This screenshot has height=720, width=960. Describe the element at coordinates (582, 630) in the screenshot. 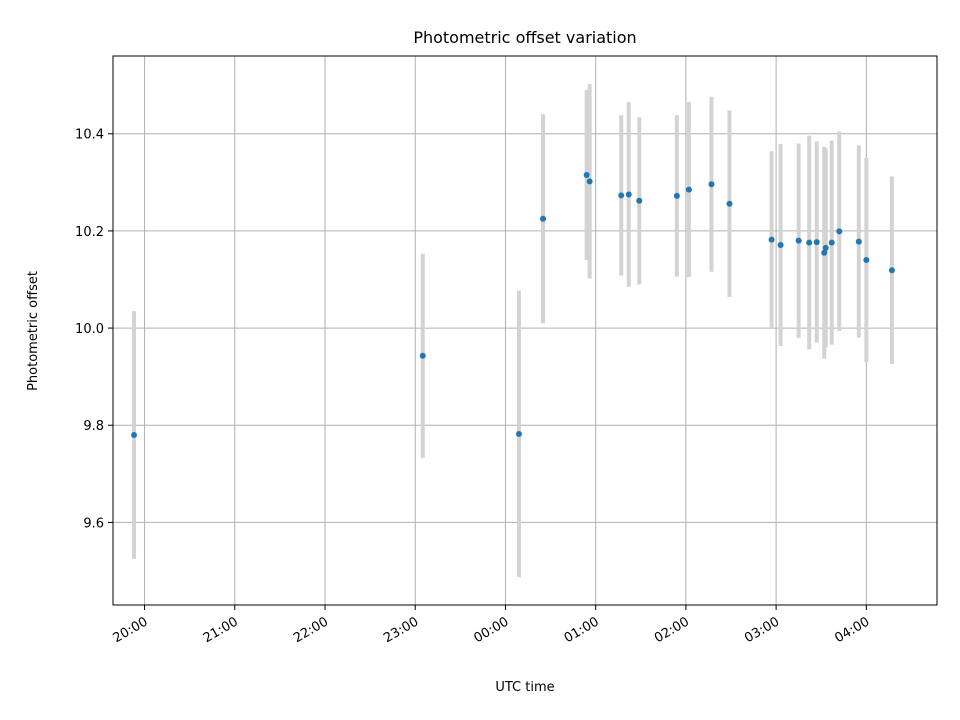

I see `x-tick-label: 01:00` at that location.